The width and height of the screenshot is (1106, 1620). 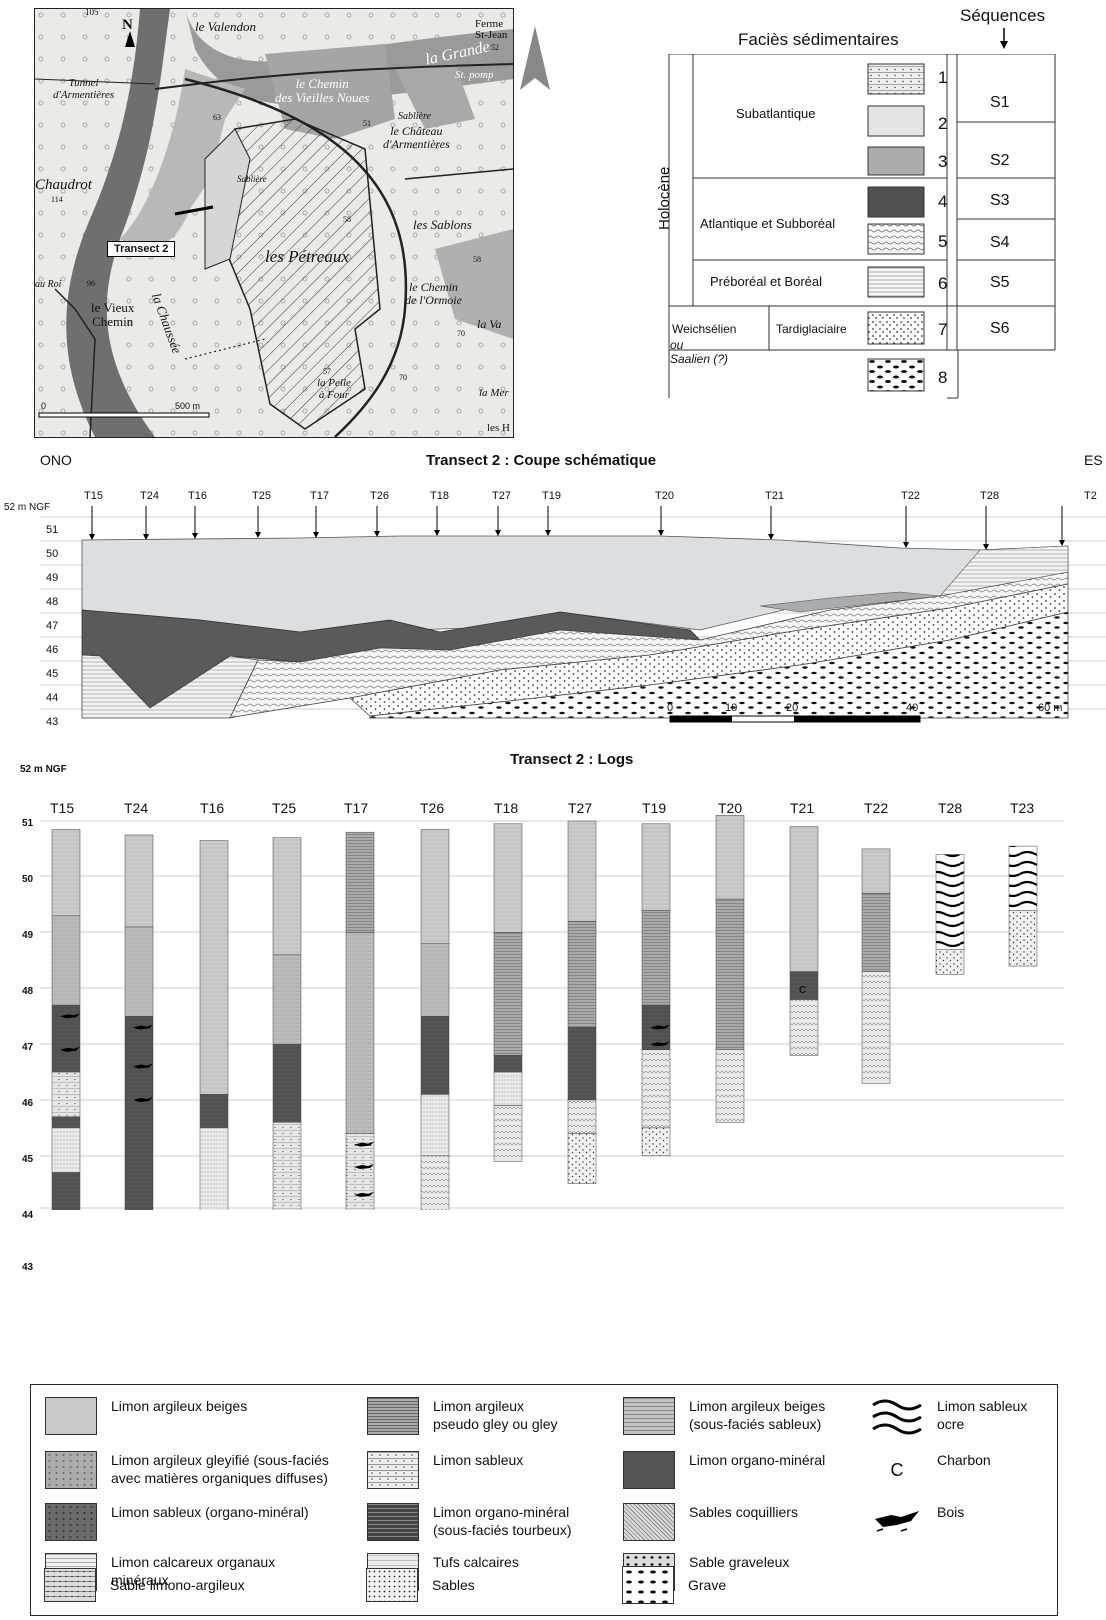 What do you see at coordinates (319, 496) in the screenshot?
I see `coupe-core-t17: T17` at bounding box center [319, 496].